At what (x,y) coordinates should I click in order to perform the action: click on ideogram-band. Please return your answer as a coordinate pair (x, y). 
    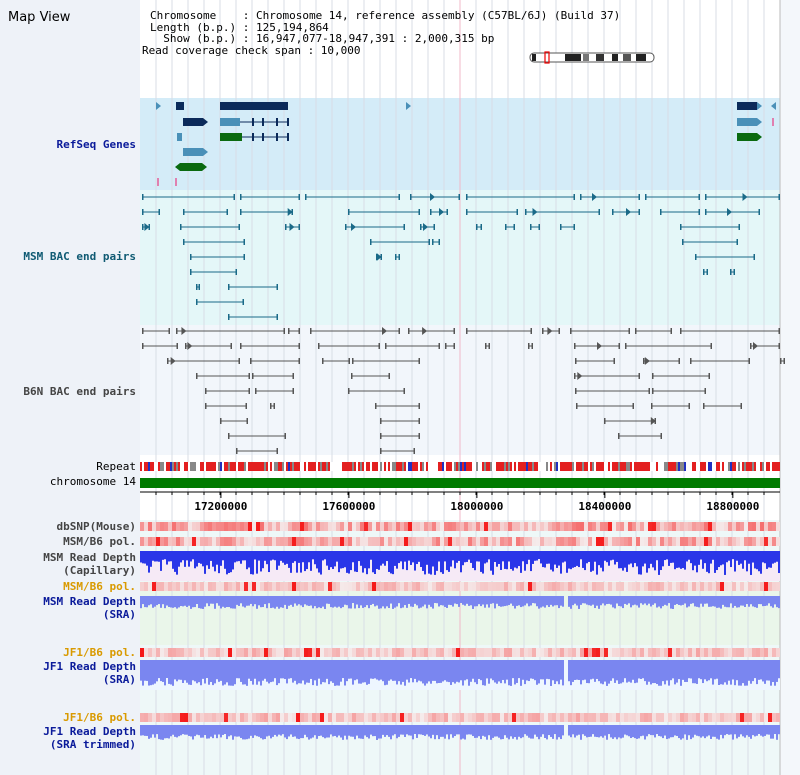
    Looking at the image, I should click on (586, 57).